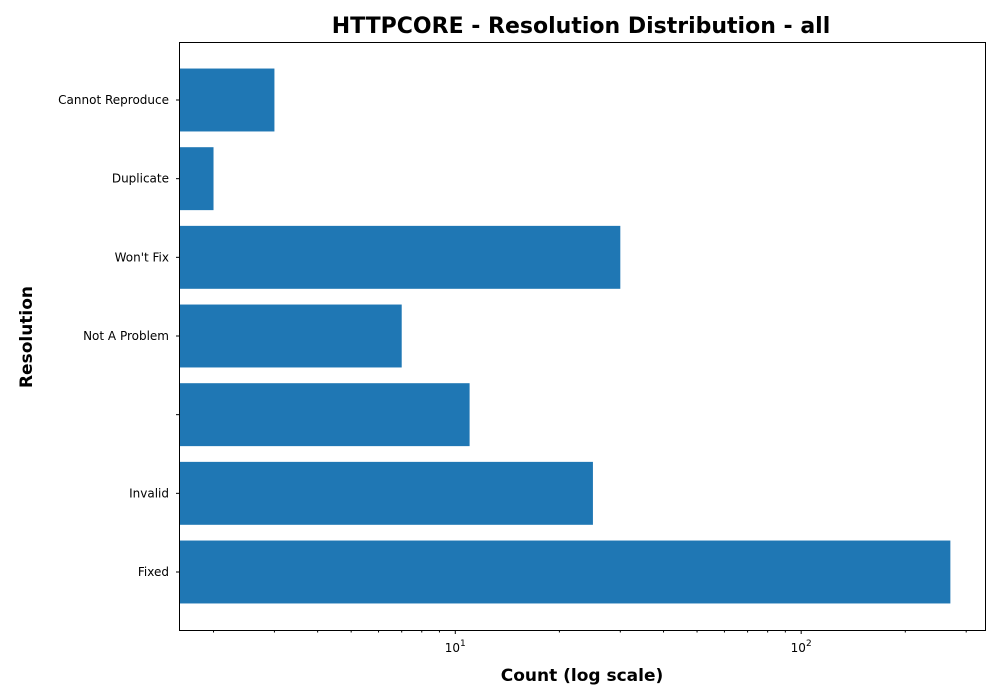 The height and width of the screenshot is (700, 1000). I want to click on x-axis-label: Count (log scale), so click(582, 676).